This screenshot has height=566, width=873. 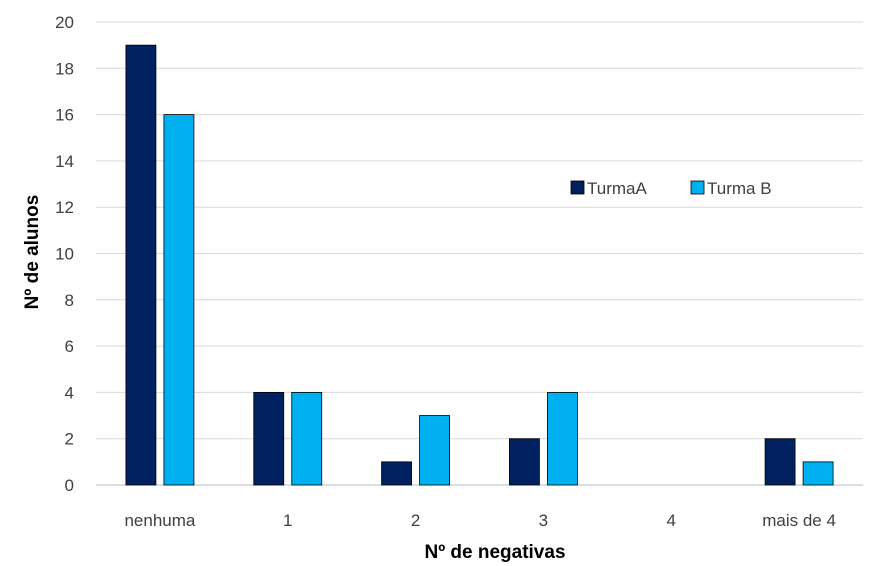 I want to click on y-tick-label: 8, so click(x=69, y=300).